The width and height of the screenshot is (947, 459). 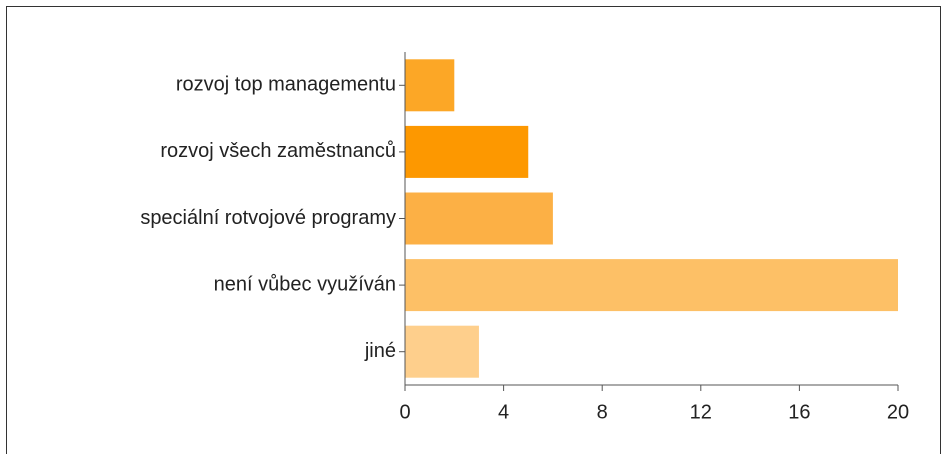 I want to click on y-tick-label: není vůbec využíván, so click(x=305, y=284).